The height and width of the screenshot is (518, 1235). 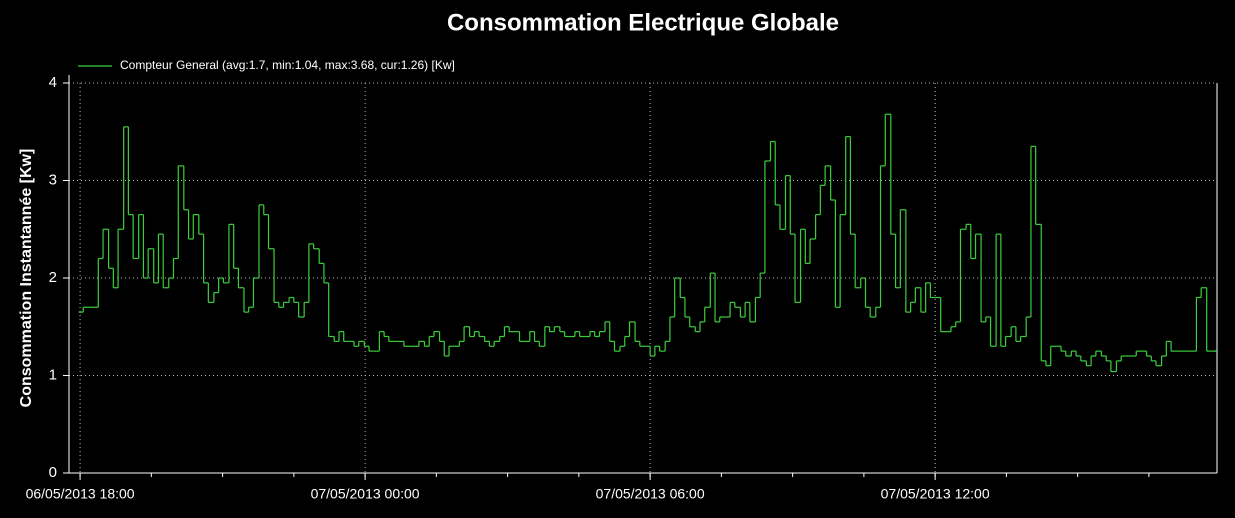 I want to click on chart-title: Consommation Electrique Globale, so click(x=643, y=22).